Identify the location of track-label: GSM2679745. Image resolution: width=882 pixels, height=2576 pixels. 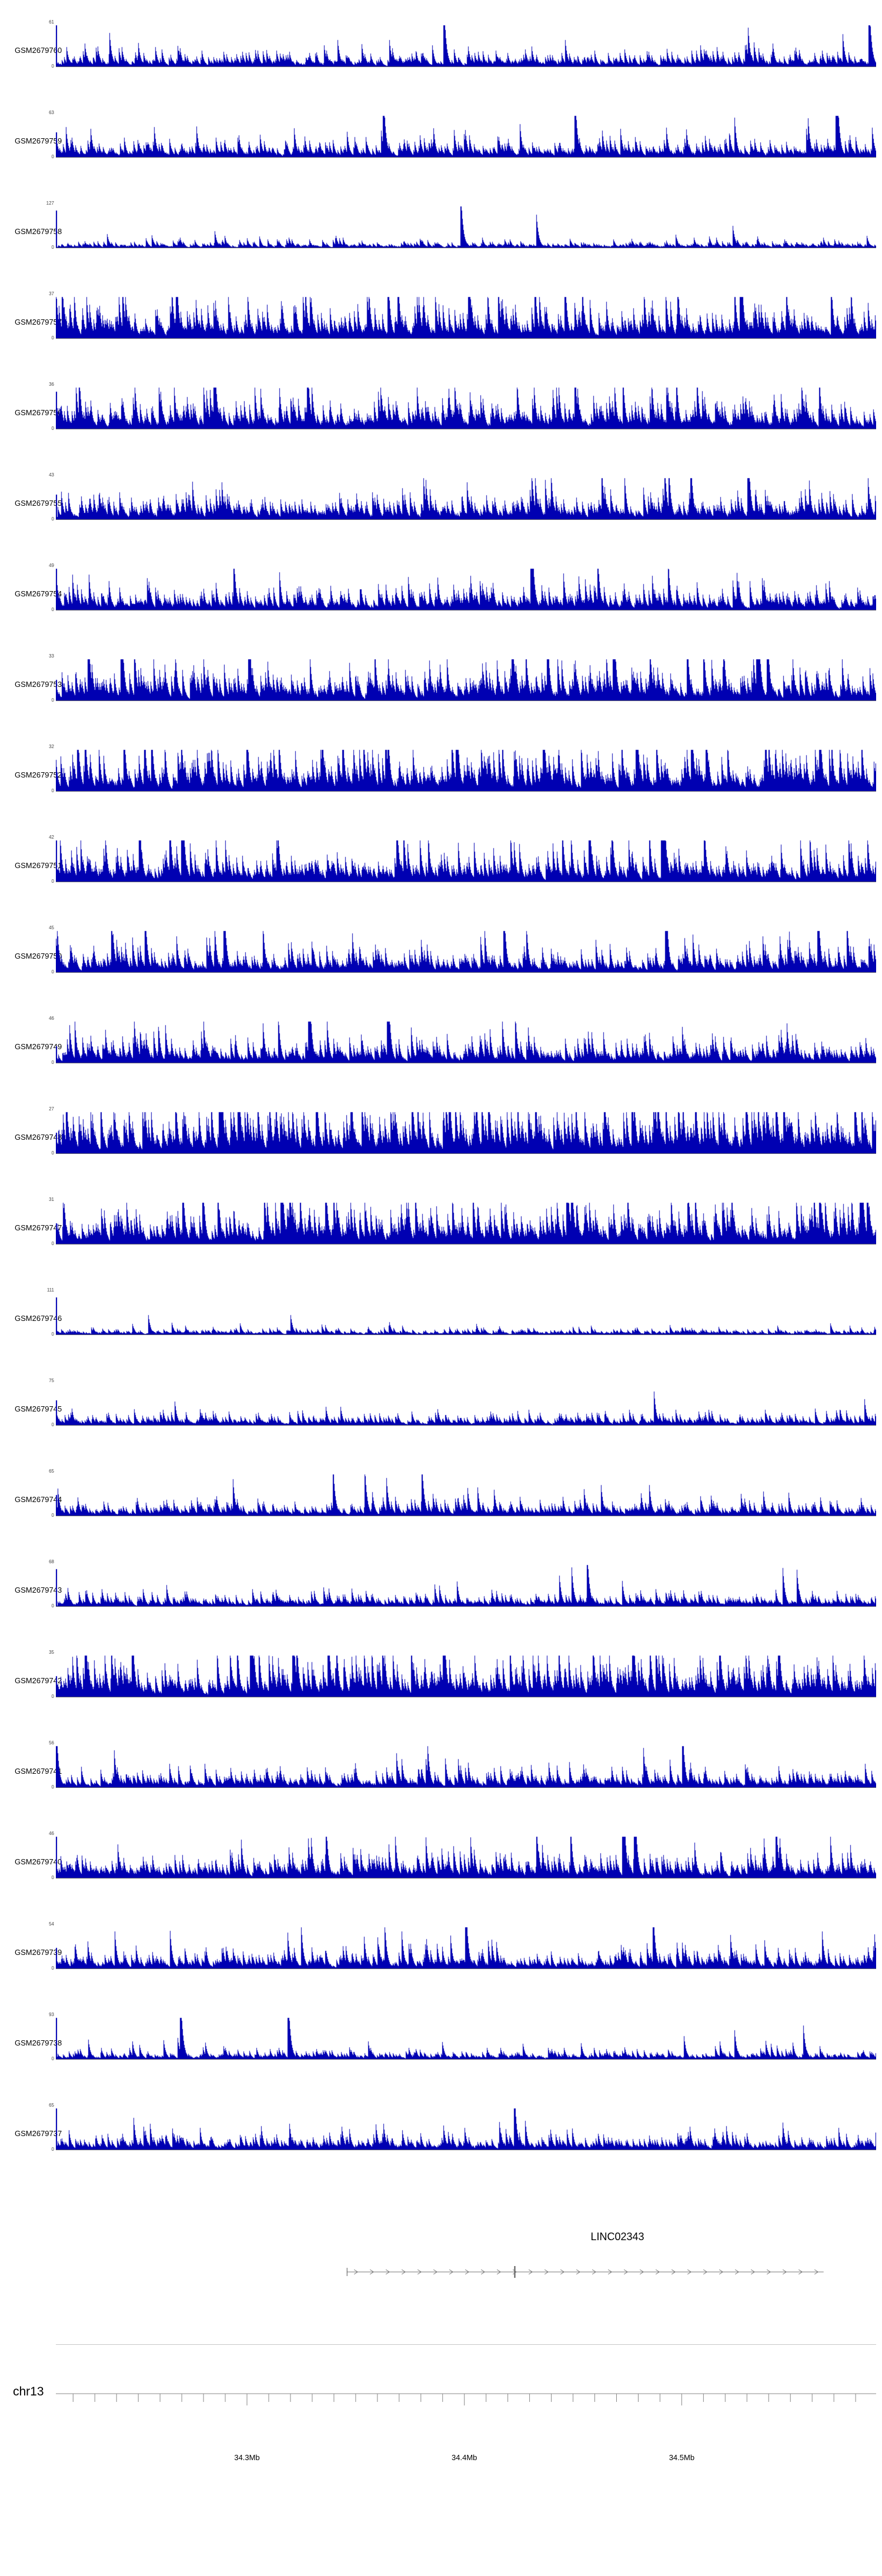
(38, 1408).